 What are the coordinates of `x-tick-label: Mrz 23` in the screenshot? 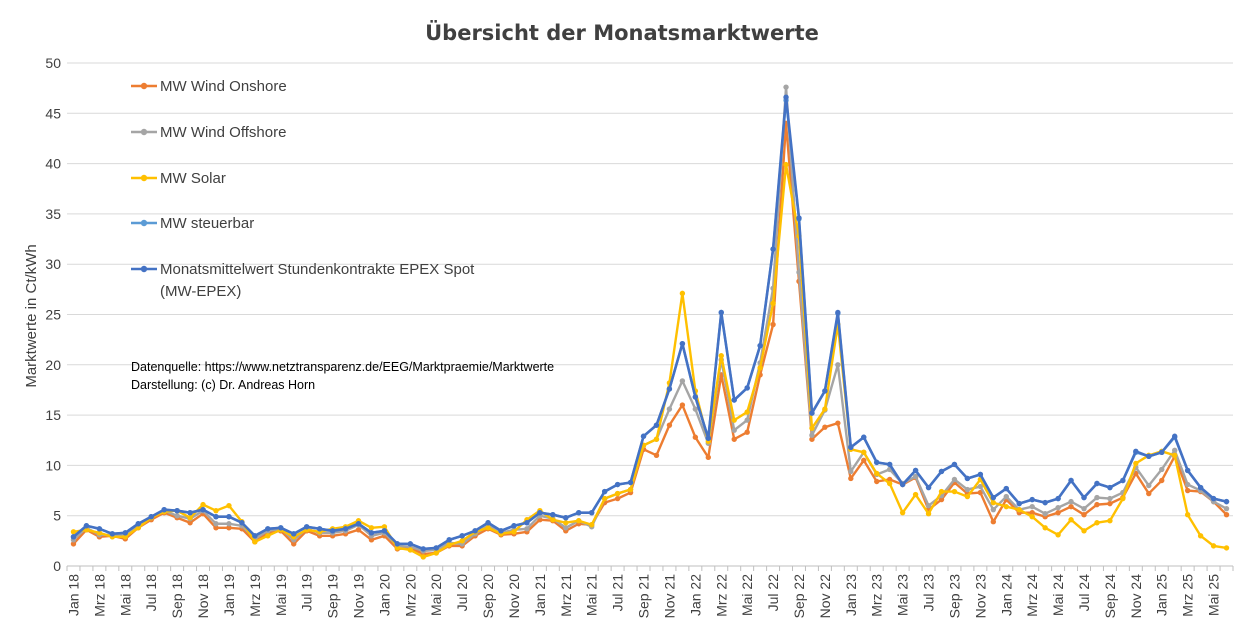 It's located at (877, 595).